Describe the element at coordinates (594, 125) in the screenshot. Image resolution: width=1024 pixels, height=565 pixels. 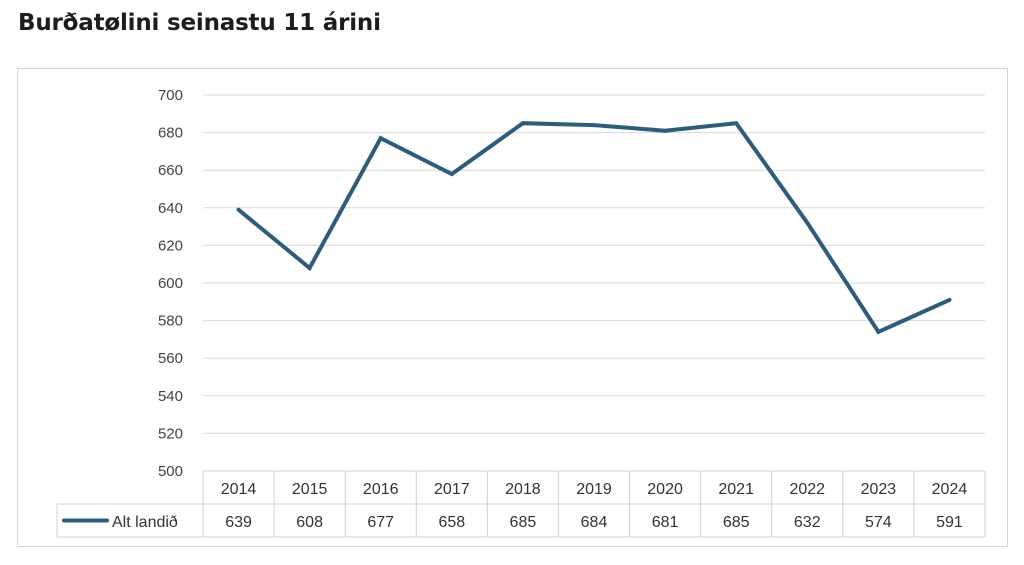
I see `data-point-2019` at that location.